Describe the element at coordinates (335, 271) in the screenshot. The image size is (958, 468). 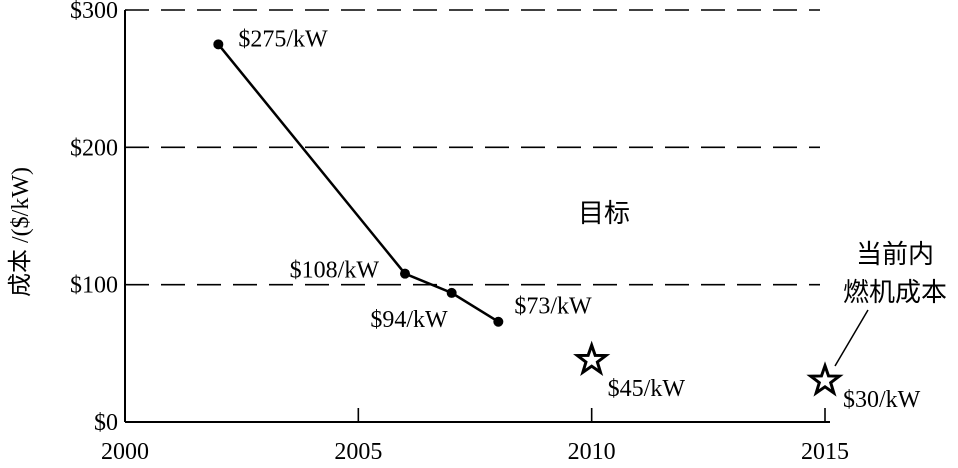
I see `data-label: $108/kW` at that location.